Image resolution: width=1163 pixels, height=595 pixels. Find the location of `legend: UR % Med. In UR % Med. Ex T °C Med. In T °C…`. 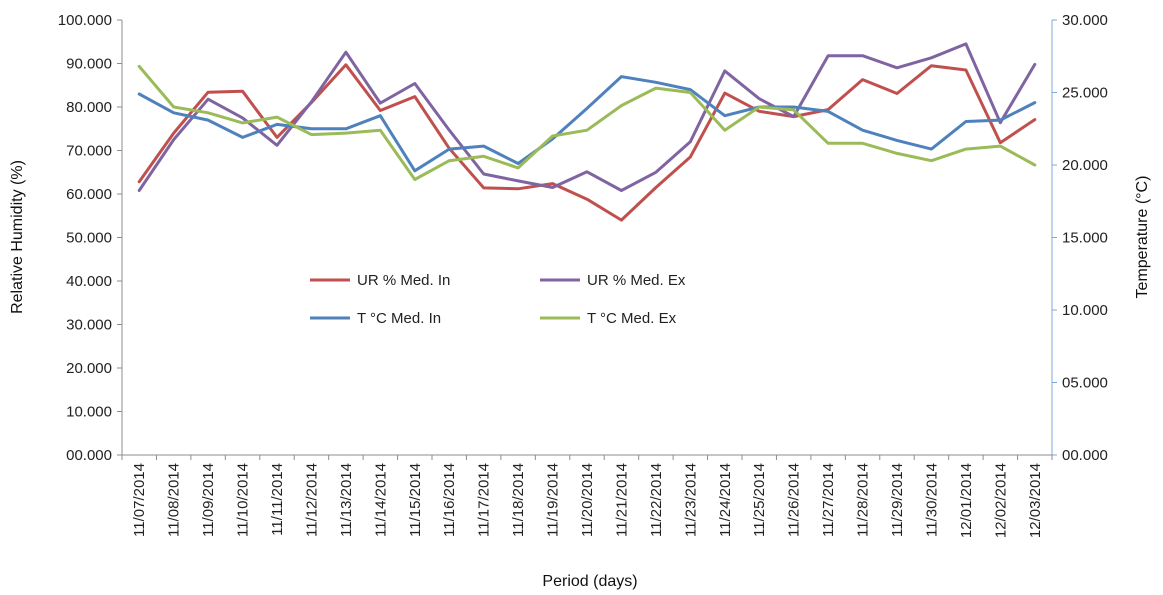

legend: UR % Med. In UR % Med. Ex T °C Med. In T °C… is located at coordinates (498, 299).